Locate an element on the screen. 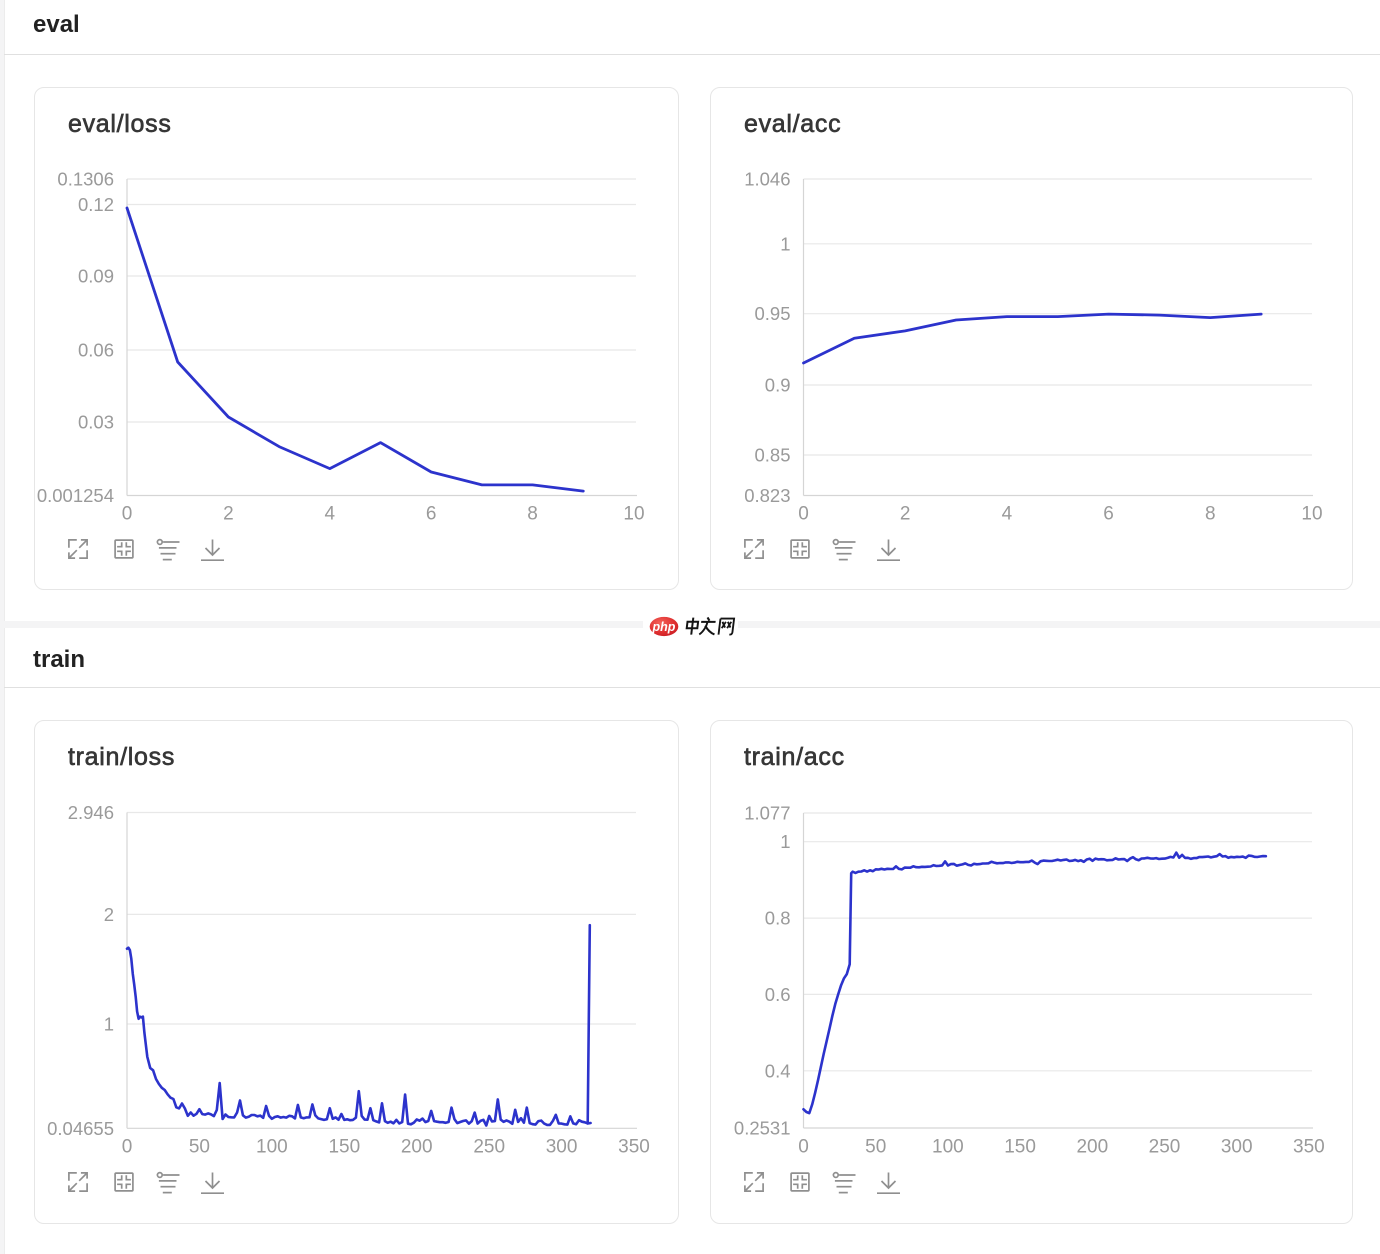 Image resolution: width=1380 pixels, height=1254 pixels. svg-text: 1.046 is located at coordinates (767, 179).